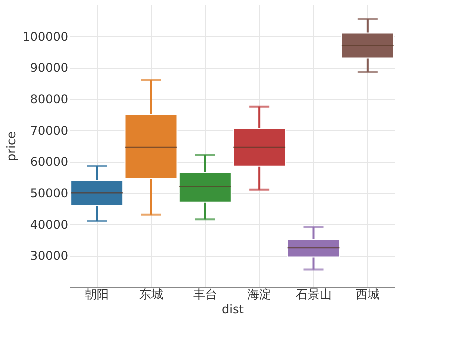 The width and height of the screenshot is (474, 364). Describe the element at coordinates (151, 295) in the screenshot. I see `x-tick-label: 东城` at that location.